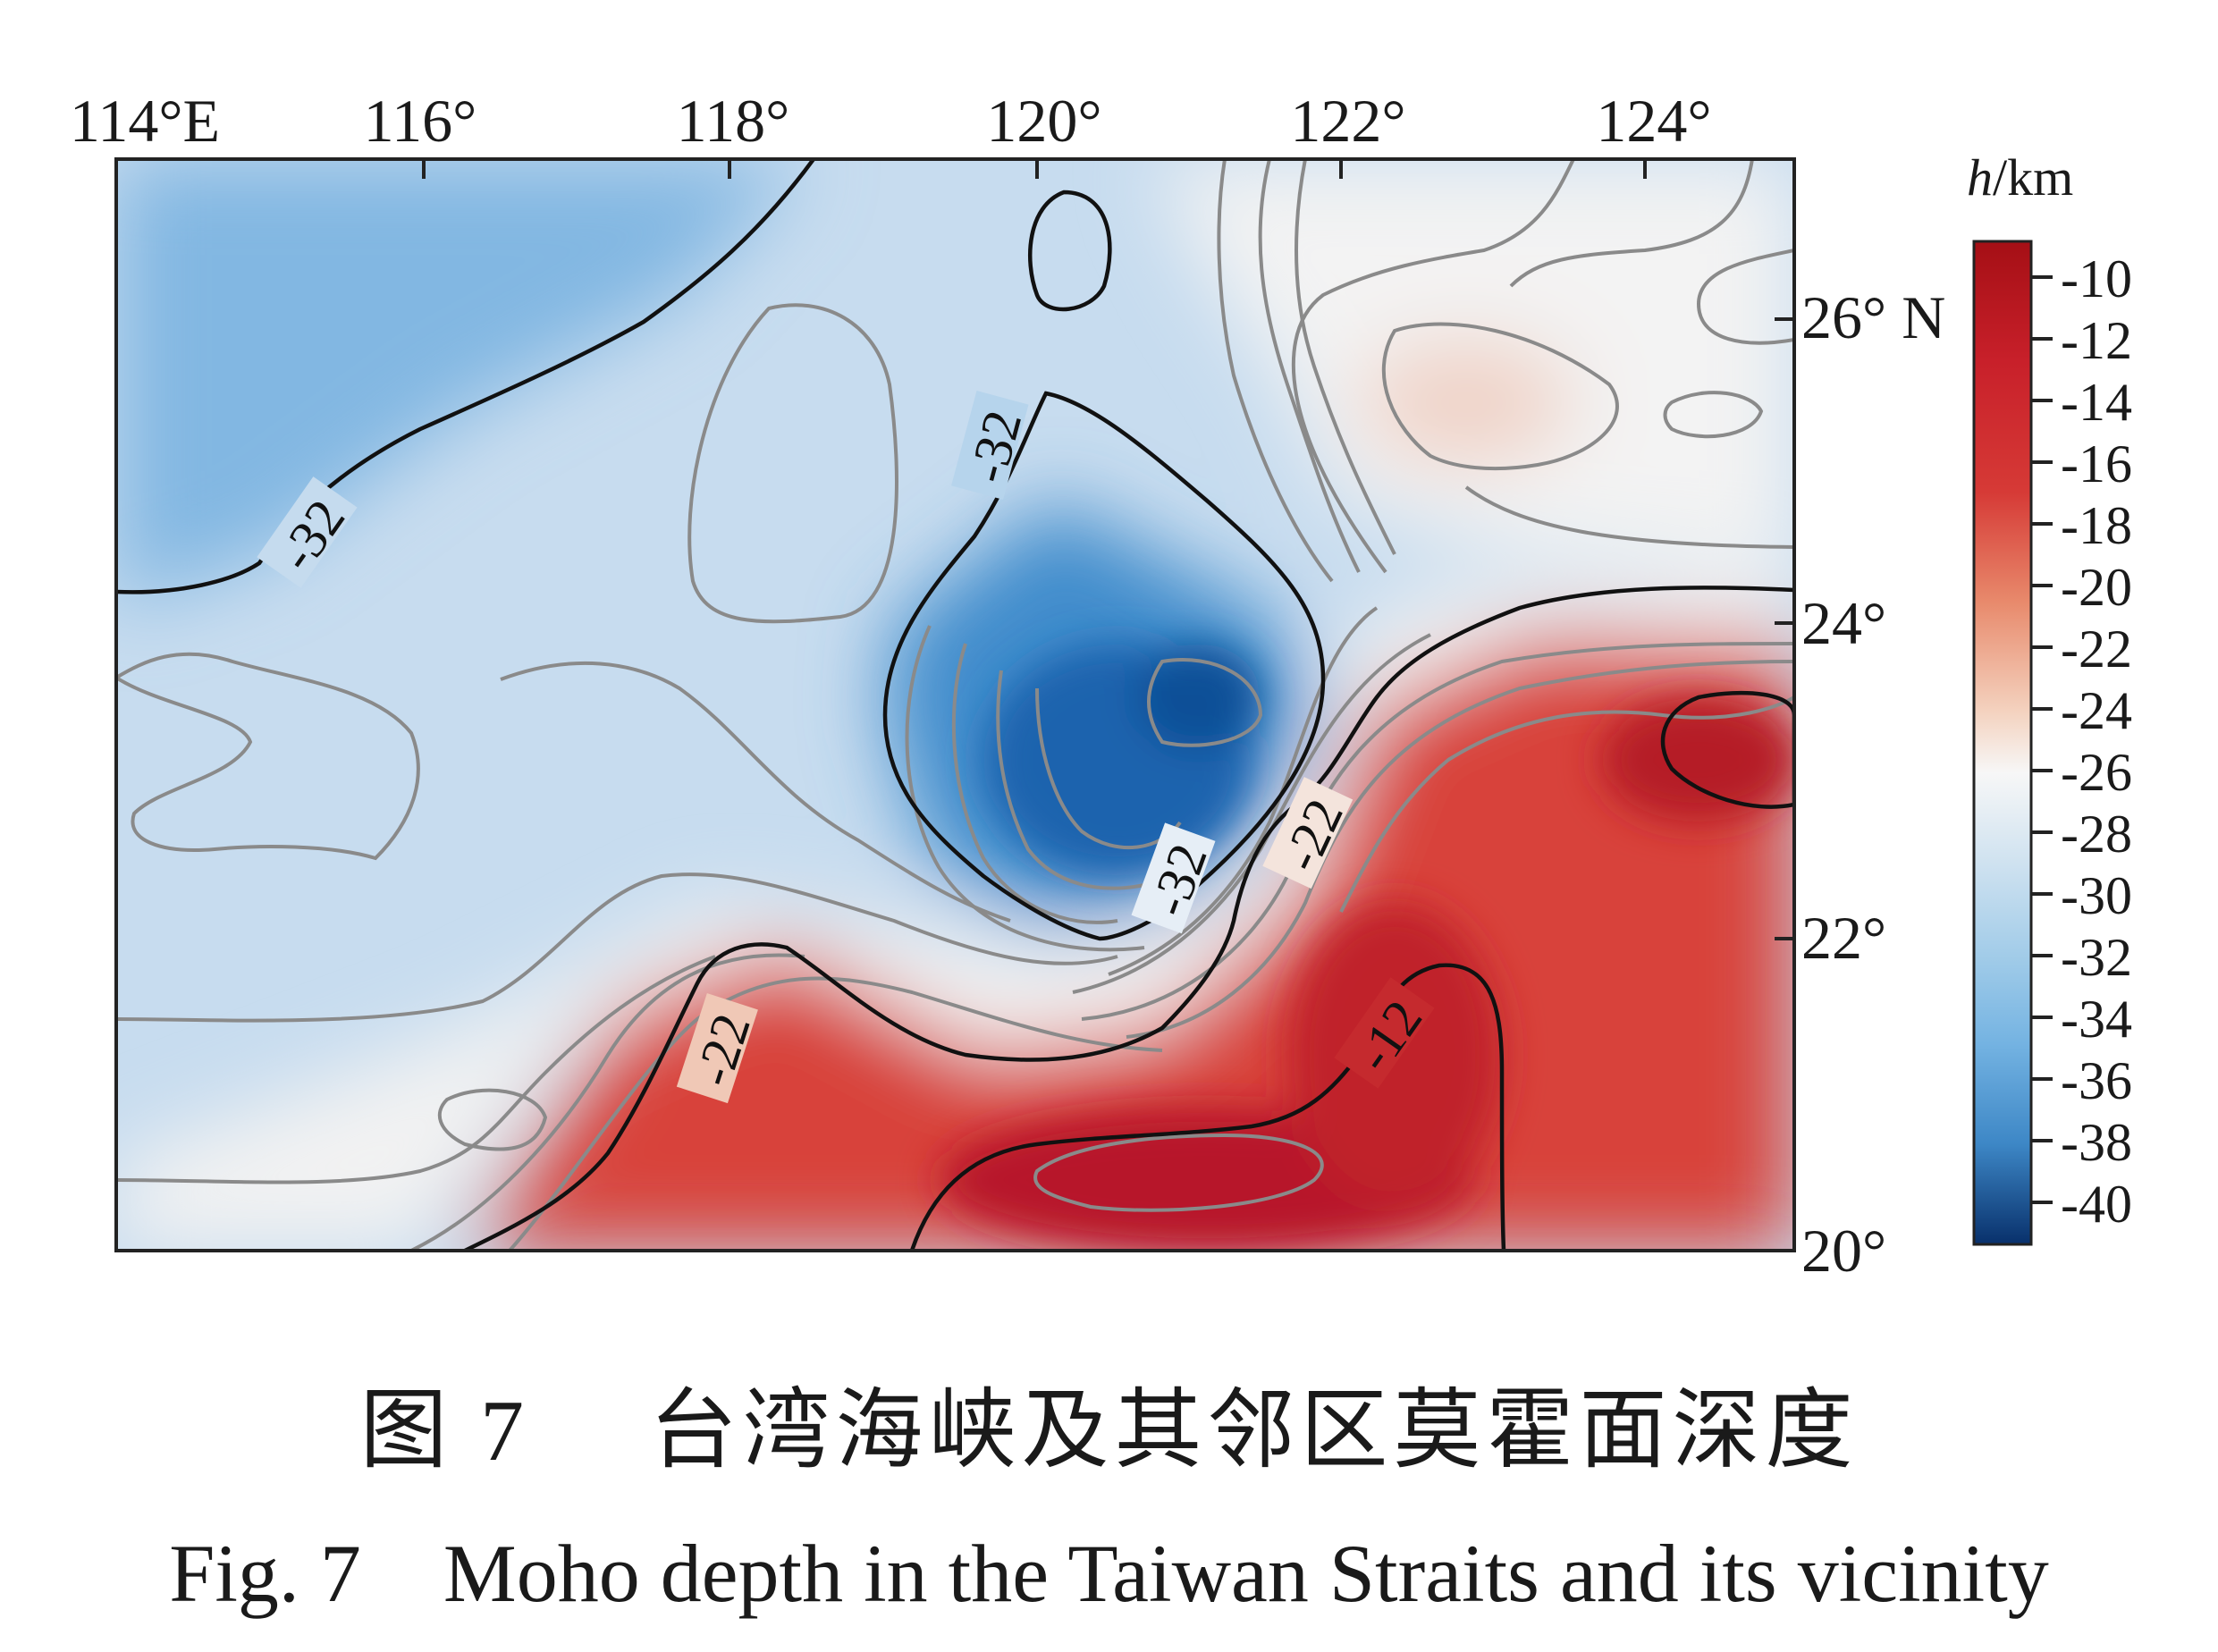 This screenshot has height=1652, width=2218. Describe the element at coordinates (1654, 121) in the screenshot. I see `longitude-tick-label: 124°` at that location.